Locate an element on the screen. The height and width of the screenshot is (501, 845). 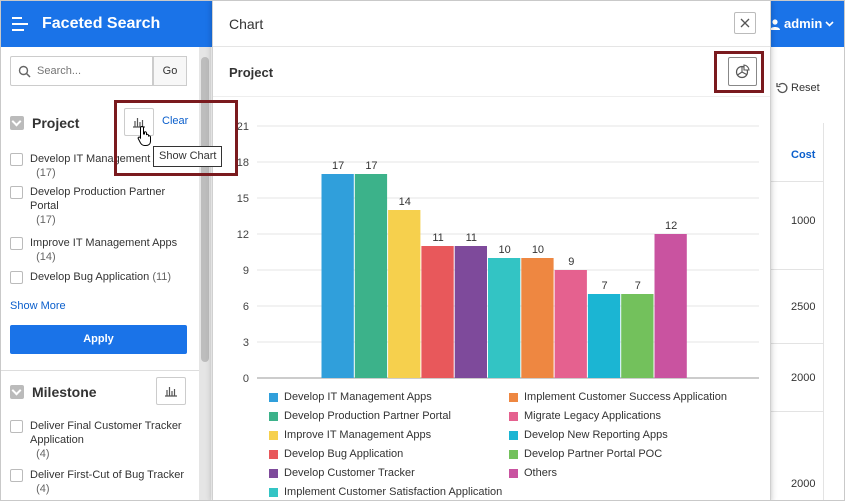
legend-item: Develop IT Management Apps is located at coordinates (350, 397).